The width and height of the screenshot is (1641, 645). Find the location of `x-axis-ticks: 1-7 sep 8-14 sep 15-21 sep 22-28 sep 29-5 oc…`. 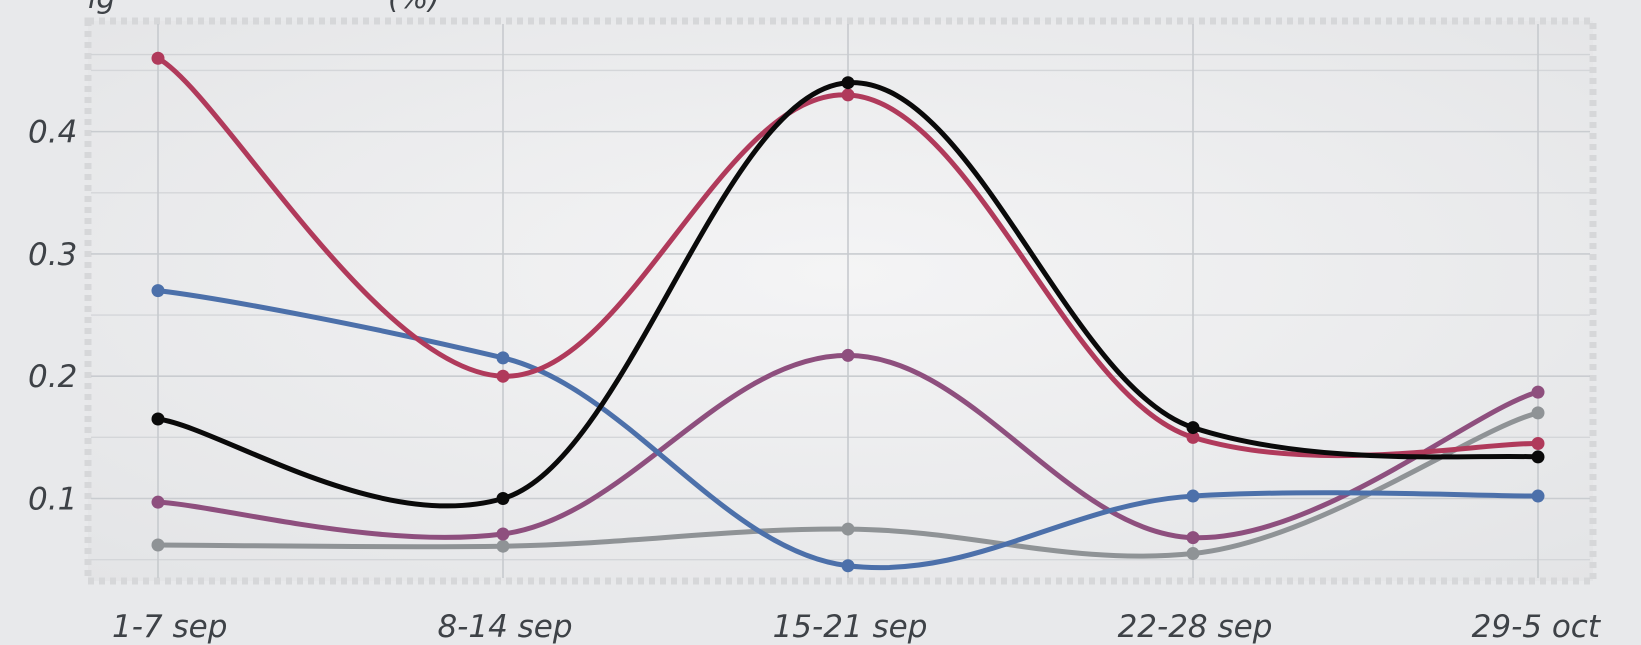

x-axis-ticks: 1-7 sep 8-14 sep 15-21 sep 22-28 sep 29-5 oc… is located at coordinates (857, 627).